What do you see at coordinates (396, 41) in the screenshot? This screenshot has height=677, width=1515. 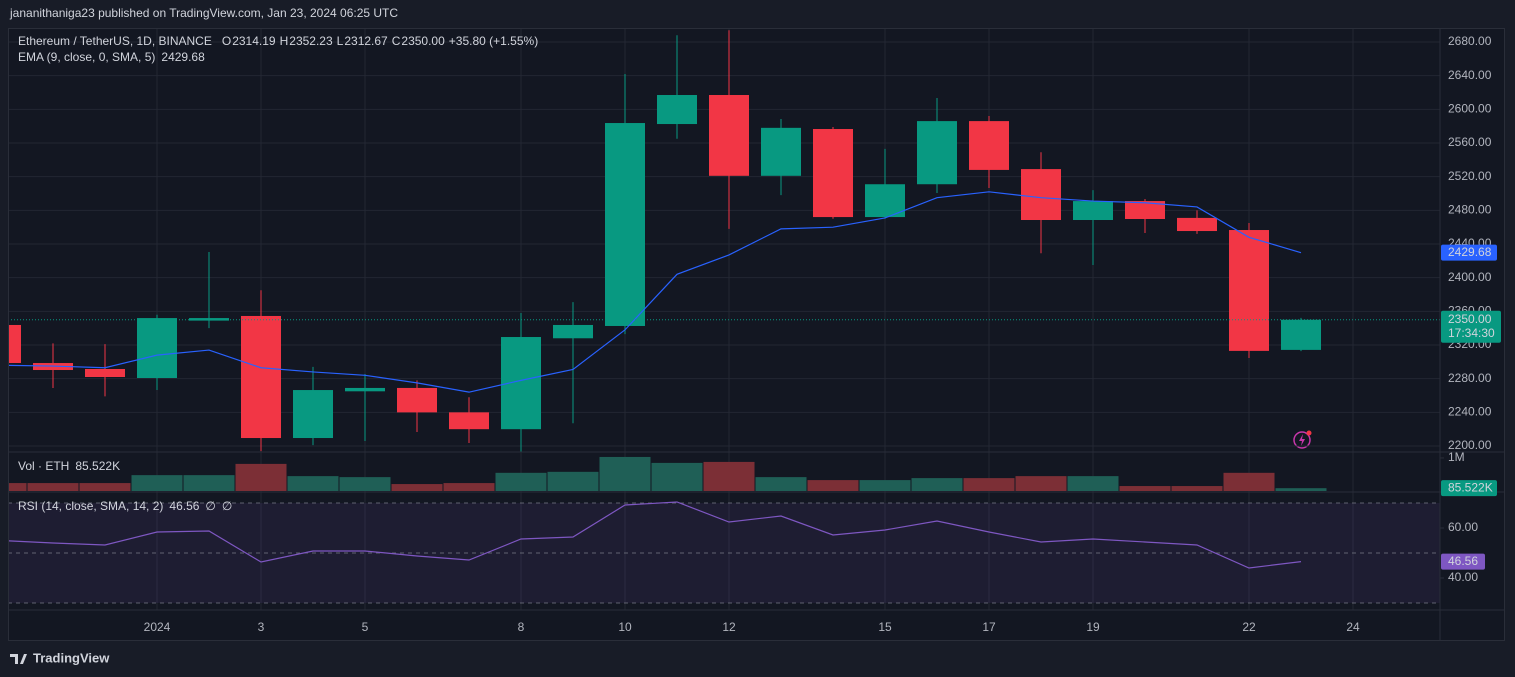 I see `legend-text: C` at bounding box center [396, 41].